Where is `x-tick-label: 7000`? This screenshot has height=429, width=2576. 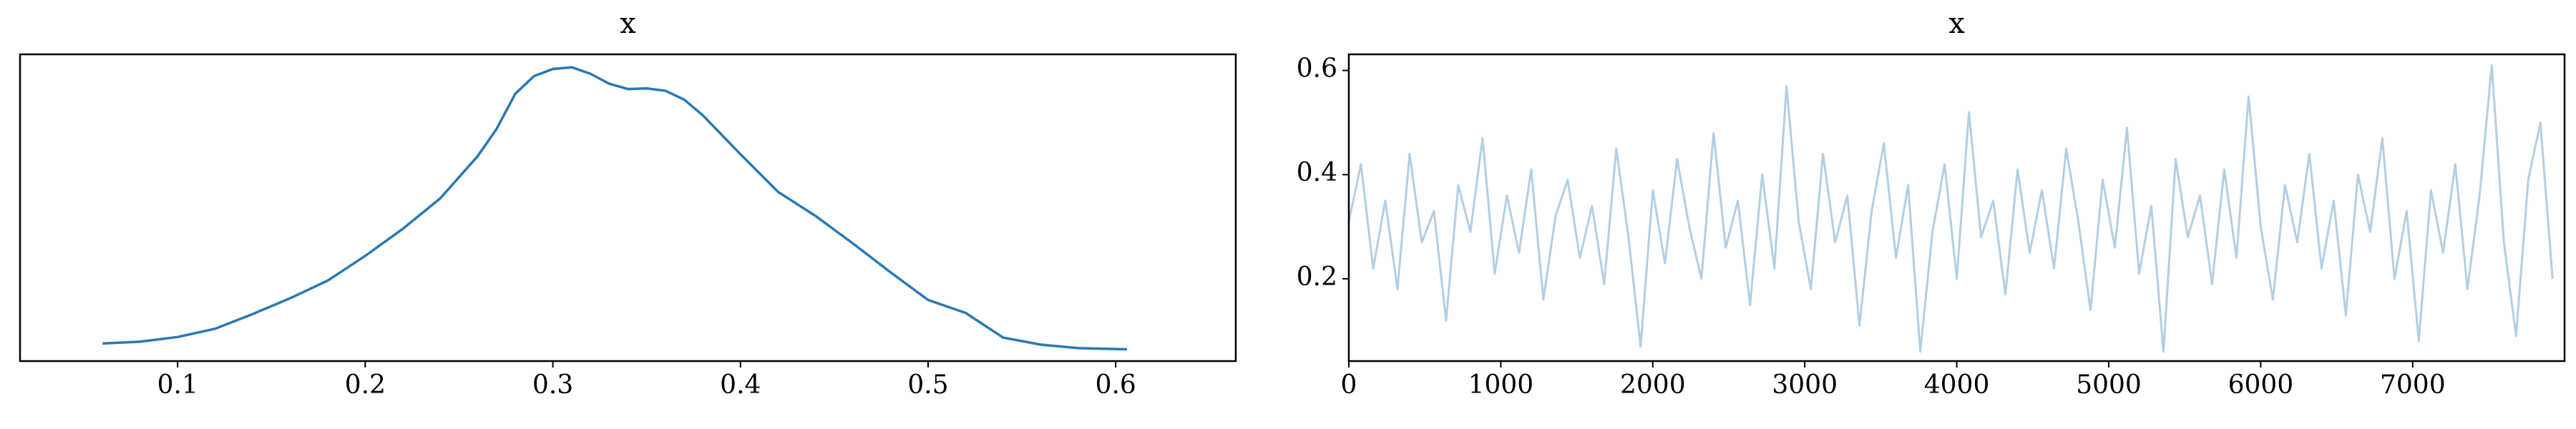
x-tick-label: 7000 is located at coordinates (2413, 385).